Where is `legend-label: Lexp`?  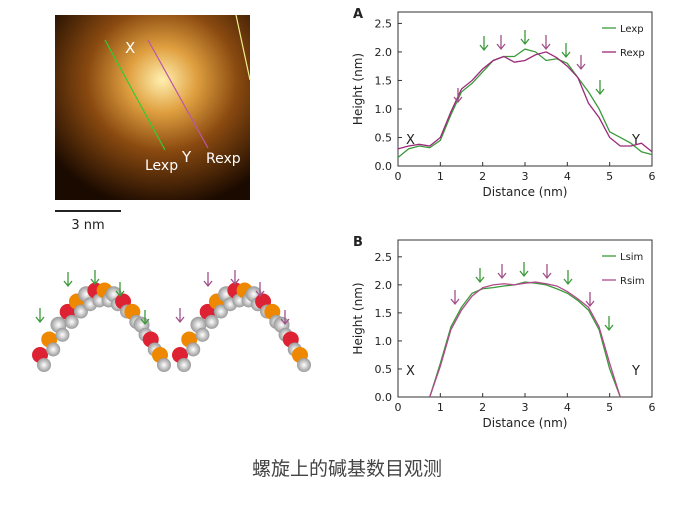 legend-label: Lexp is located at coordinates (632, 29).